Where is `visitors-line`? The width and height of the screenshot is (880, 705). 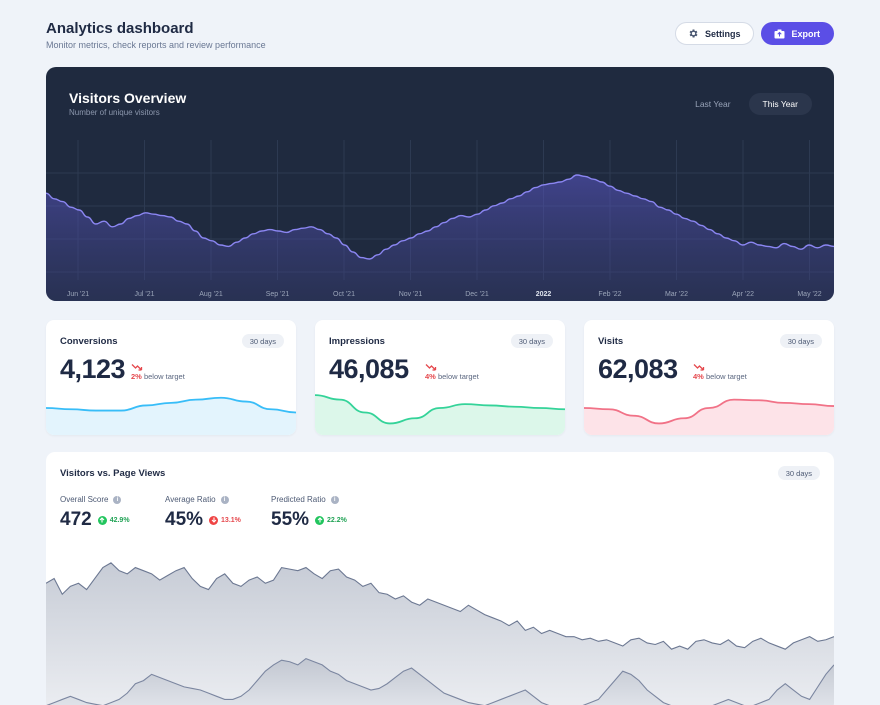 visitors-line is located at coordinates (440, 217).